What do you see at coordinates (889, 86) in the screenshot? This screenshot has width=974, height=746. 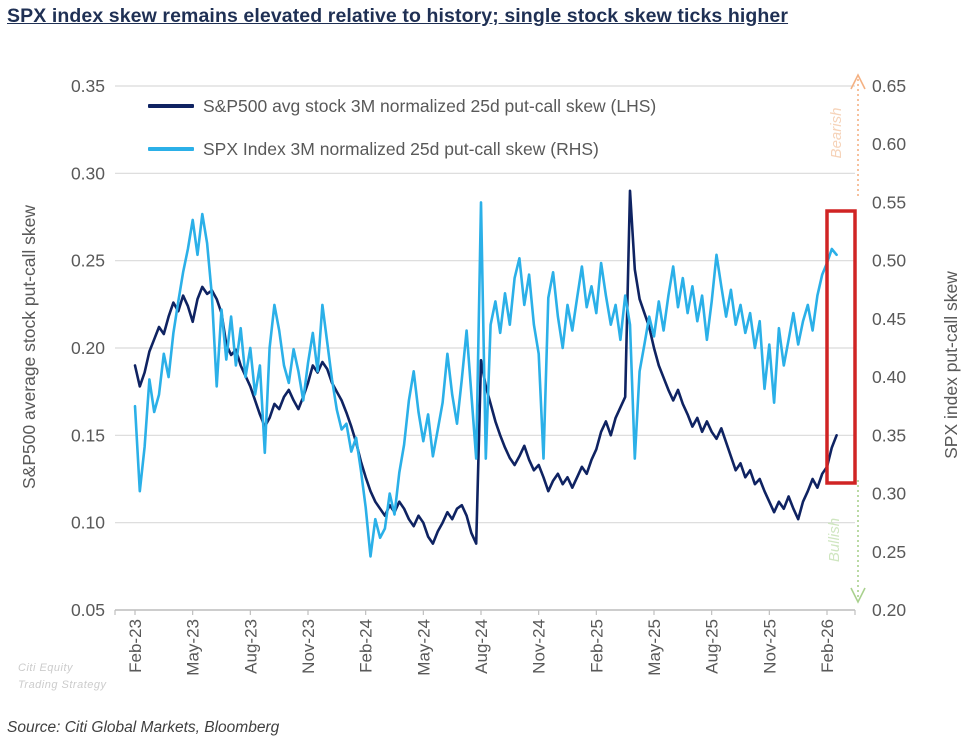 I see `y-right-tick-label: 0.65` at bounding box center [889, 86].